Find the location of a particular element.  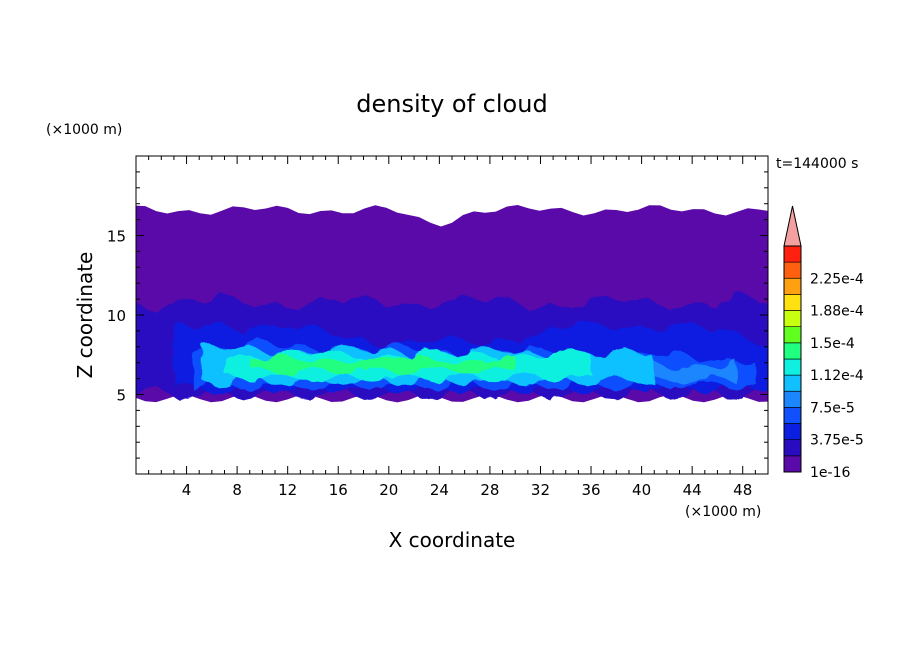

colorbar-label: 7.5e-5 is located at coordinates (832, 408).